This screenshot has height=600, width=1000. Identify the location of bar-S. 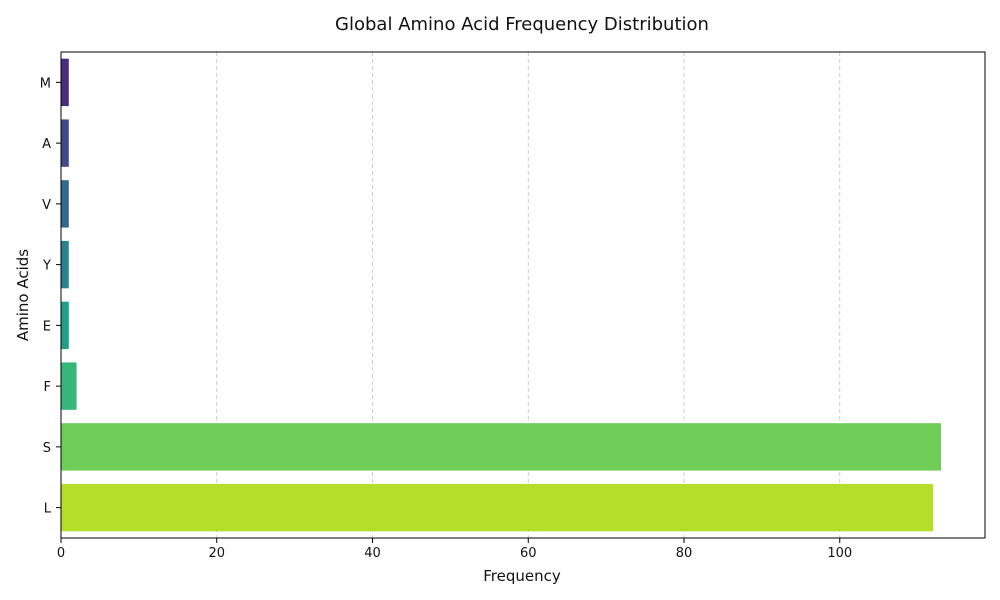
(501, 447).